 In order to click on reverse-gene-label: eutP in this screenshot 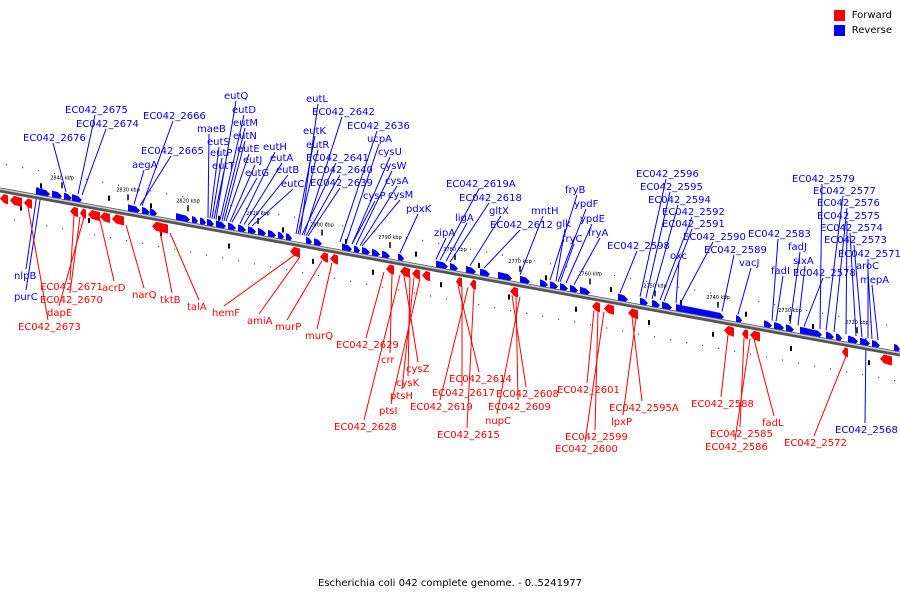, I will do `click(221, 153)`.